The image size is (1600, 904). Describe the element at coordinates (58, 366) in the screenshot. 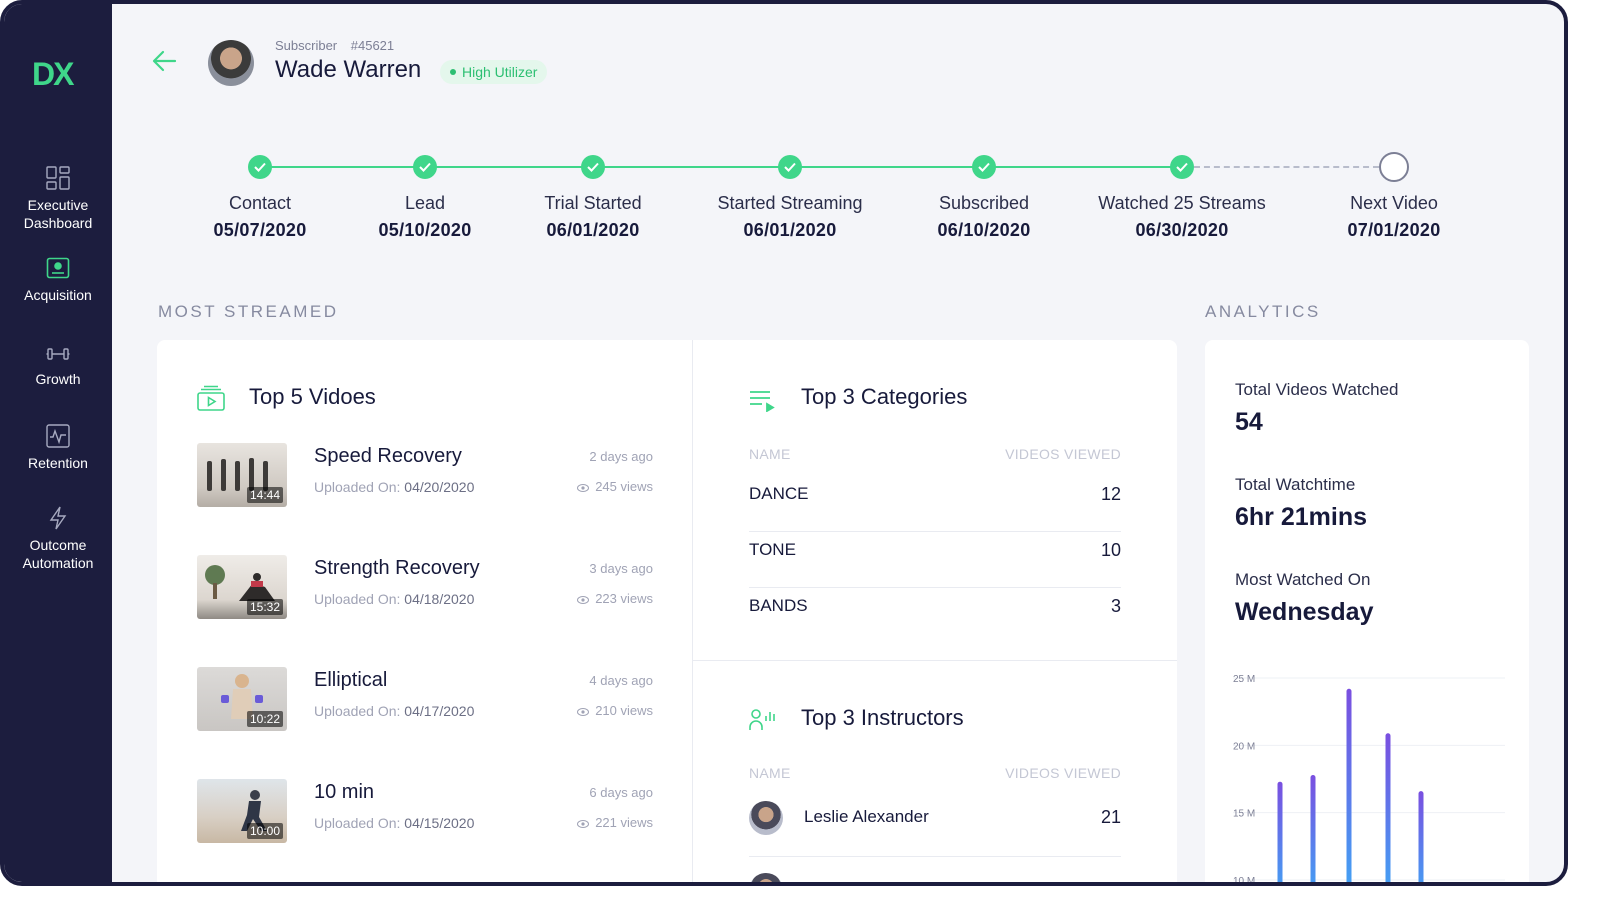

I see `sidebar-item-growth: Growth` at that location.